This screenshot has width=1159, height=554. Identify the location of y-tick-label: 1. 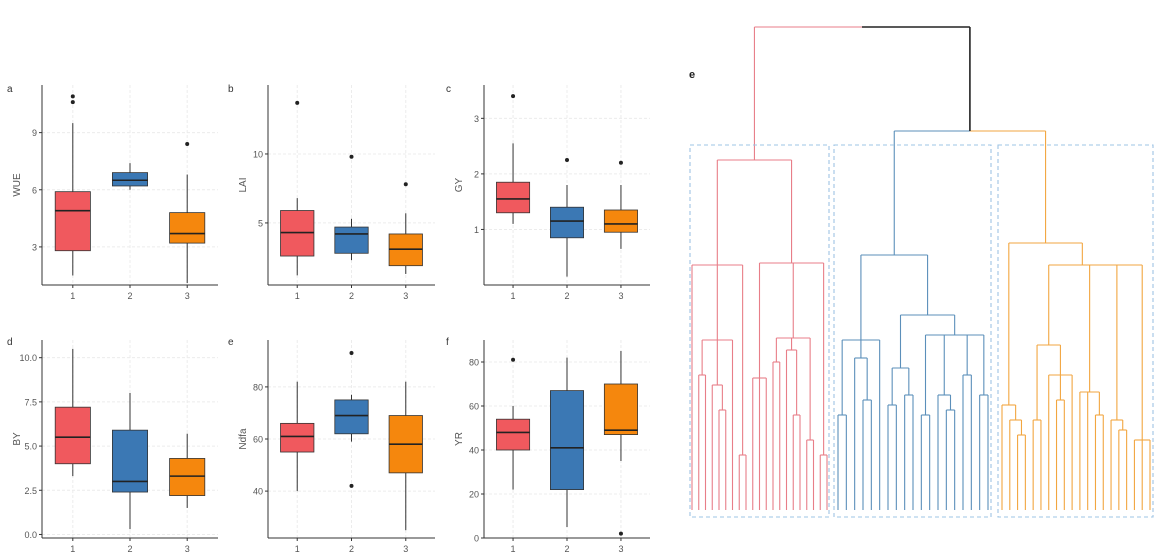
(476, 230).